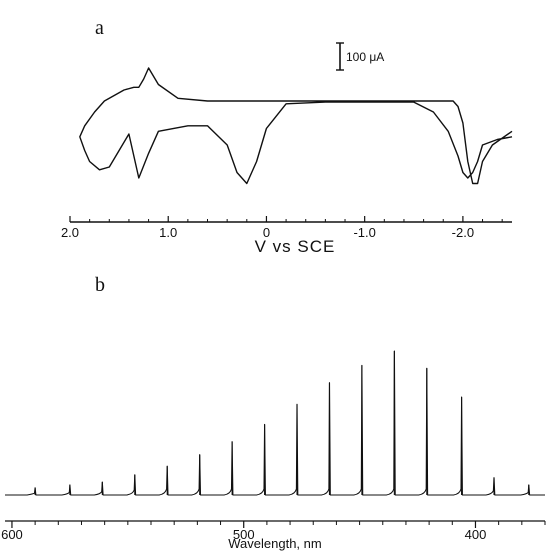 This screenshot has height=560, width=550. What do you see at coordinates (99, 28) in the screenshot?
I see `panel-a-letter: a` at bounding box center [99, 28].